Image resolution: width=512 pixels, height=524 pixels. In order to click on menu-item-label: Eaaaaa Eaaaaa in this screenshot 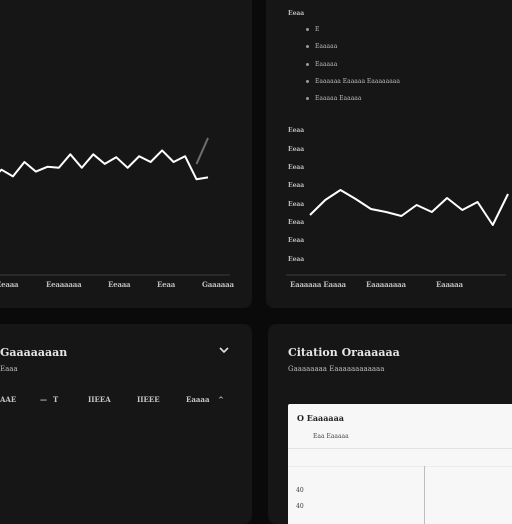, I will do `click(338, 98)`.